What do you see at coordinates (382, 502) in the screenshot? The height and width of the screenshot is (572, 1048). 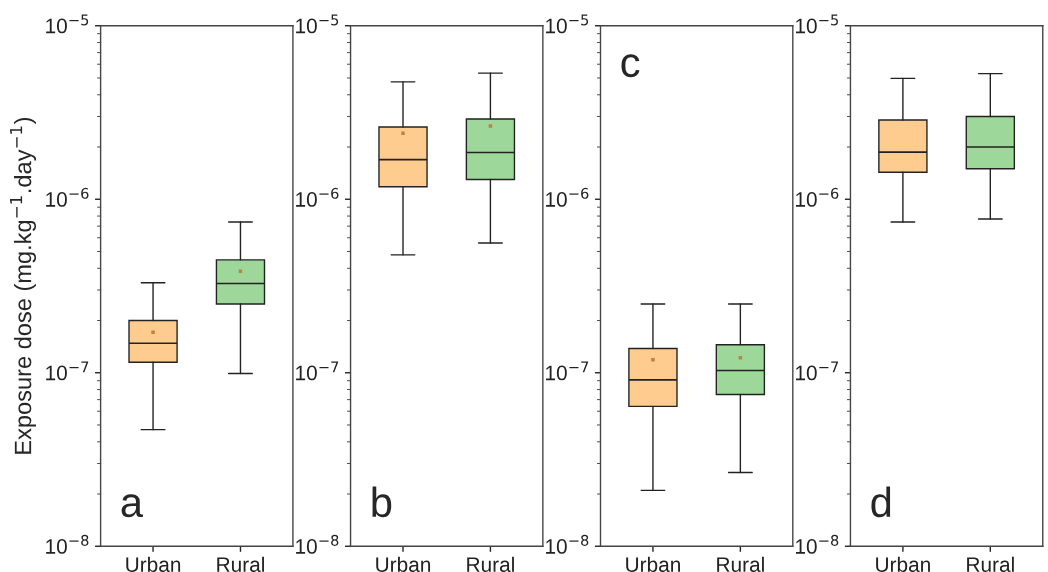 I see `annotation: b` at bounding box center [382, 502].